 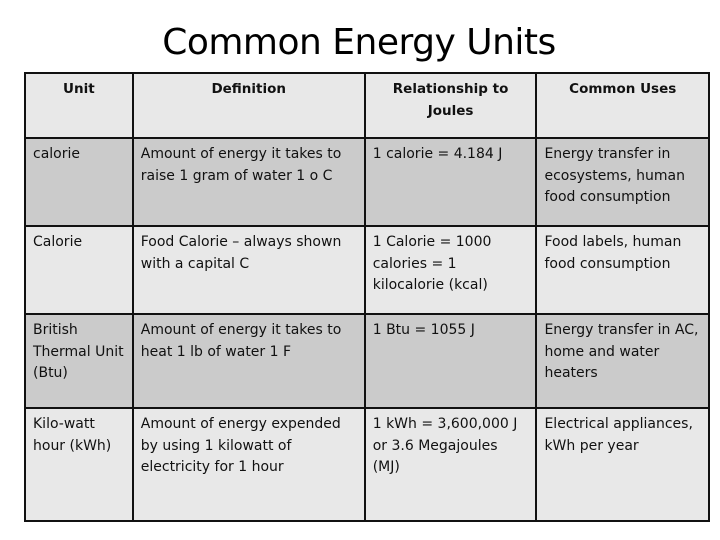 What do you see at coordinates (359, 42) in the screenshot?
I see `slide-title: Common Energy Units` at bounding box center [359, 42].